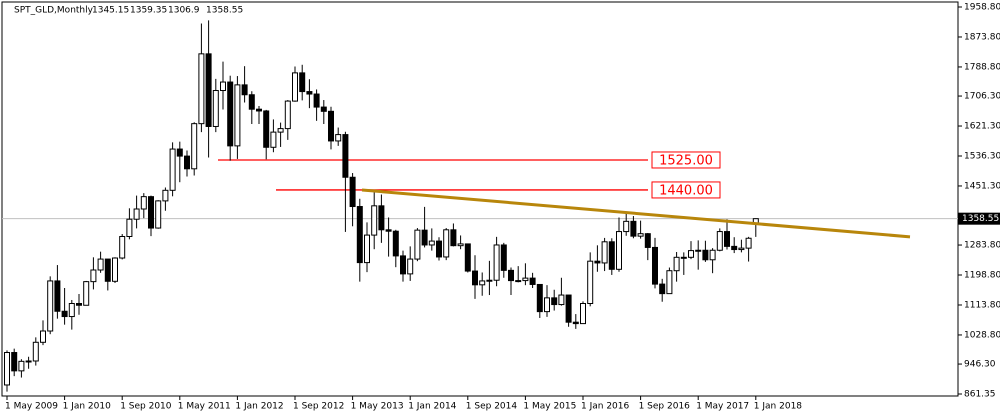  Describe the element at coordinates (778, 407) in the screenshot. I see `x-tick-label: 1 Jan 2018` at that location.